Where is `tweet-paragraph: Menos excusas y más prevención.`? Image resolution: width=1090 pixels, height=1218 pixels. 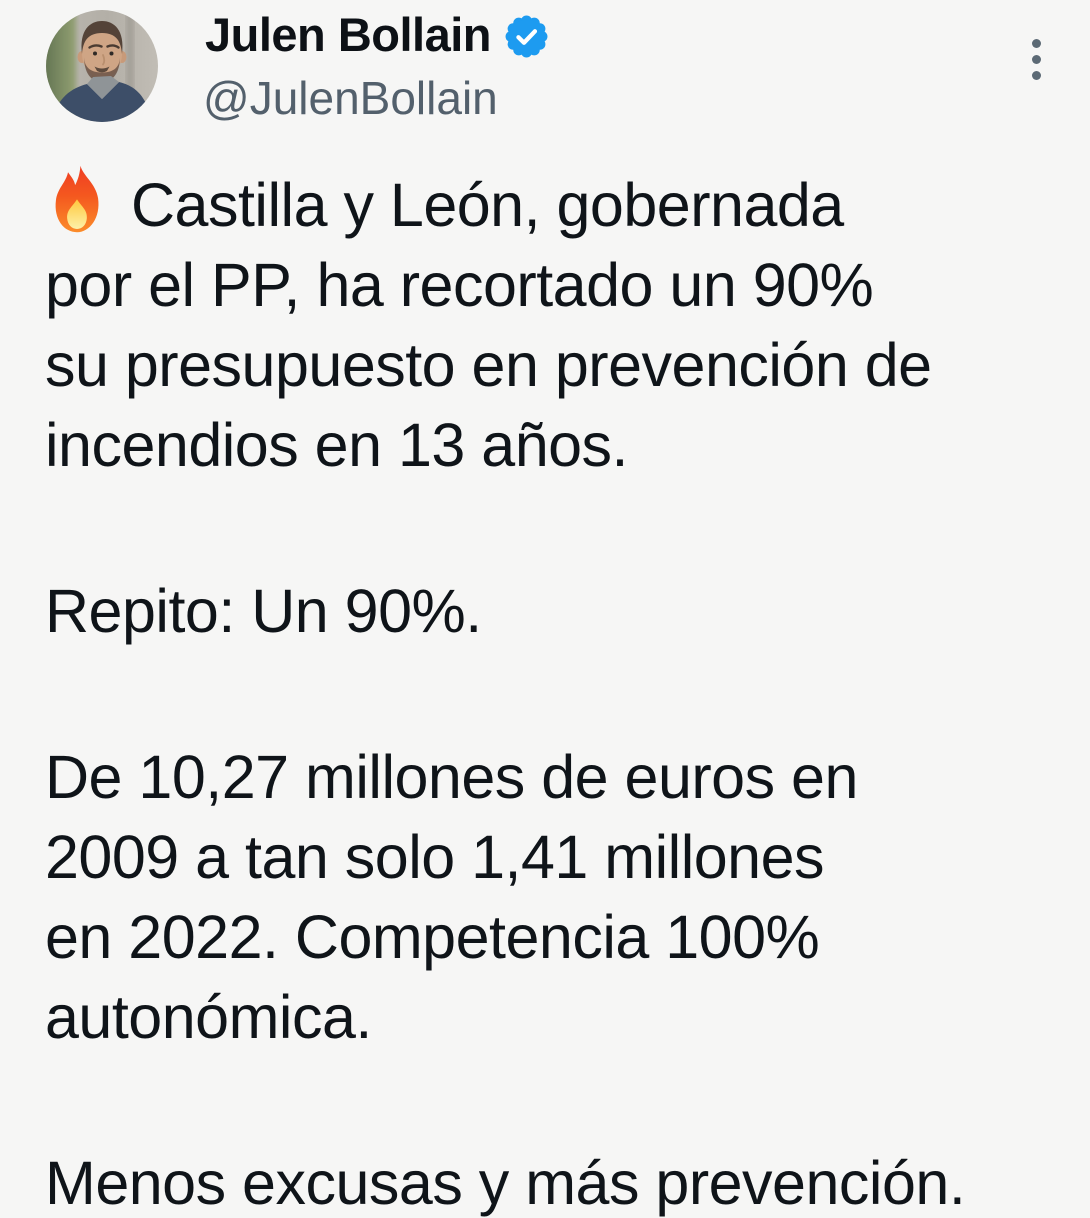
tweet-paragraph: Menos excusas y más prevención. is located at coordinates (550, 1180).